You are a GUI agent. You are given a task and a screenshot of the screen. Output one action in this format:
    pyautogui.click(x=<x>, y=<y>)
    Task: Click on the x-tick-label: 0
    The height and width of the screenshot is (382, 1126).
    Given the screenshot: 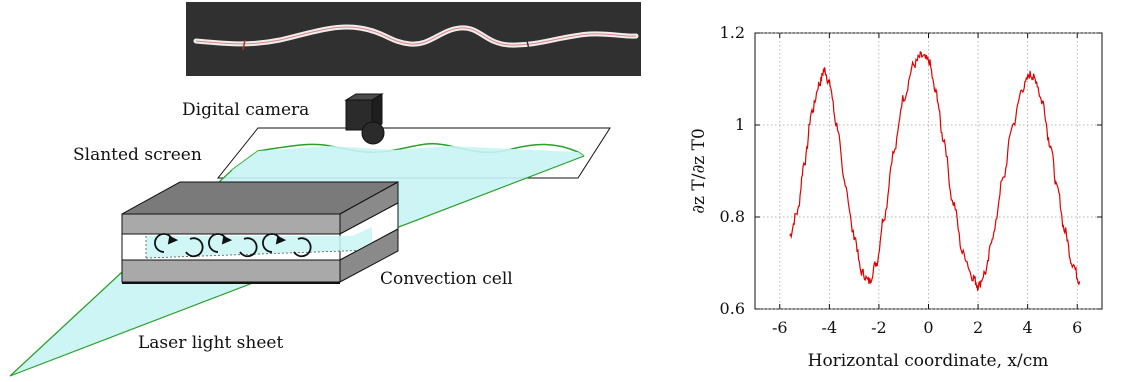 What is the action you would take?
    pyautogui.click(x=928, y=327)
    